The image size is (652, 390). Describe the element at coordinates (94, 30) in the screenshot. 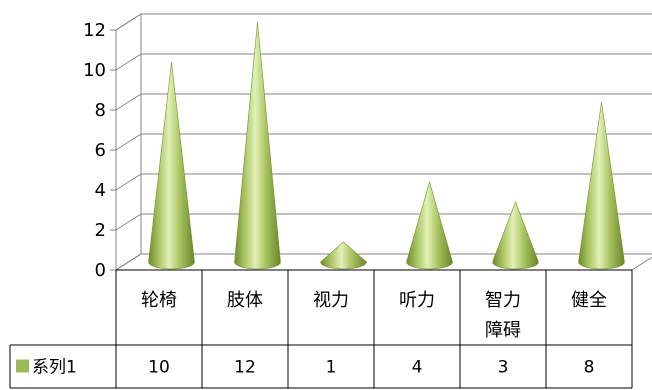

I see `y-tick-label: 12` at that location.